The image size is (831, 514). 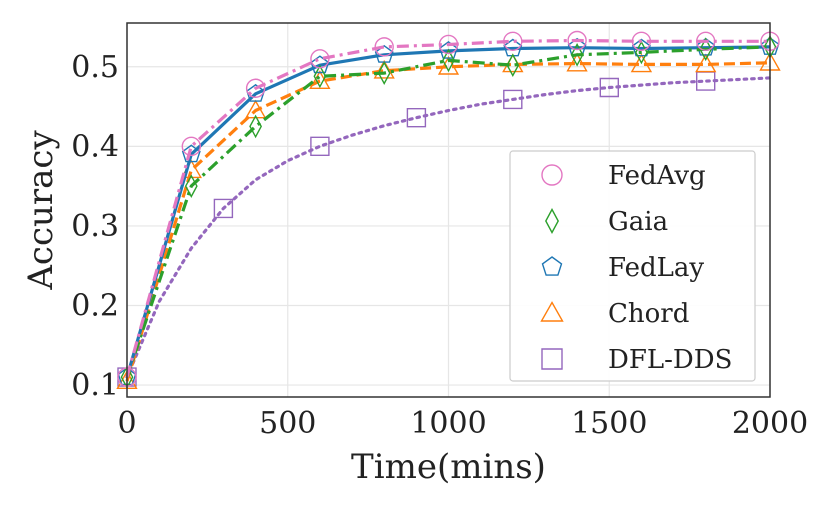 What do you see at coordinates (552, 359) in the screenshot?
I see `legend-marker-dfl-dds` at bounding box center [552, 359].